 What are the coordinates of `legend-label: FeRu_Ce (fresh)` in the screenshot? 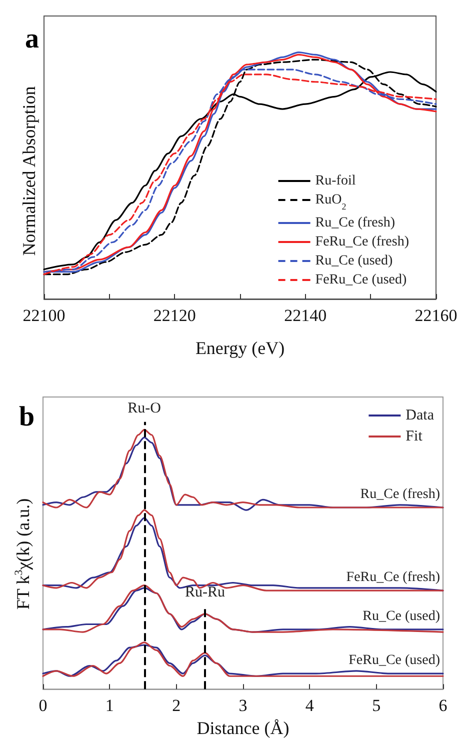 It's located at (362, 242).